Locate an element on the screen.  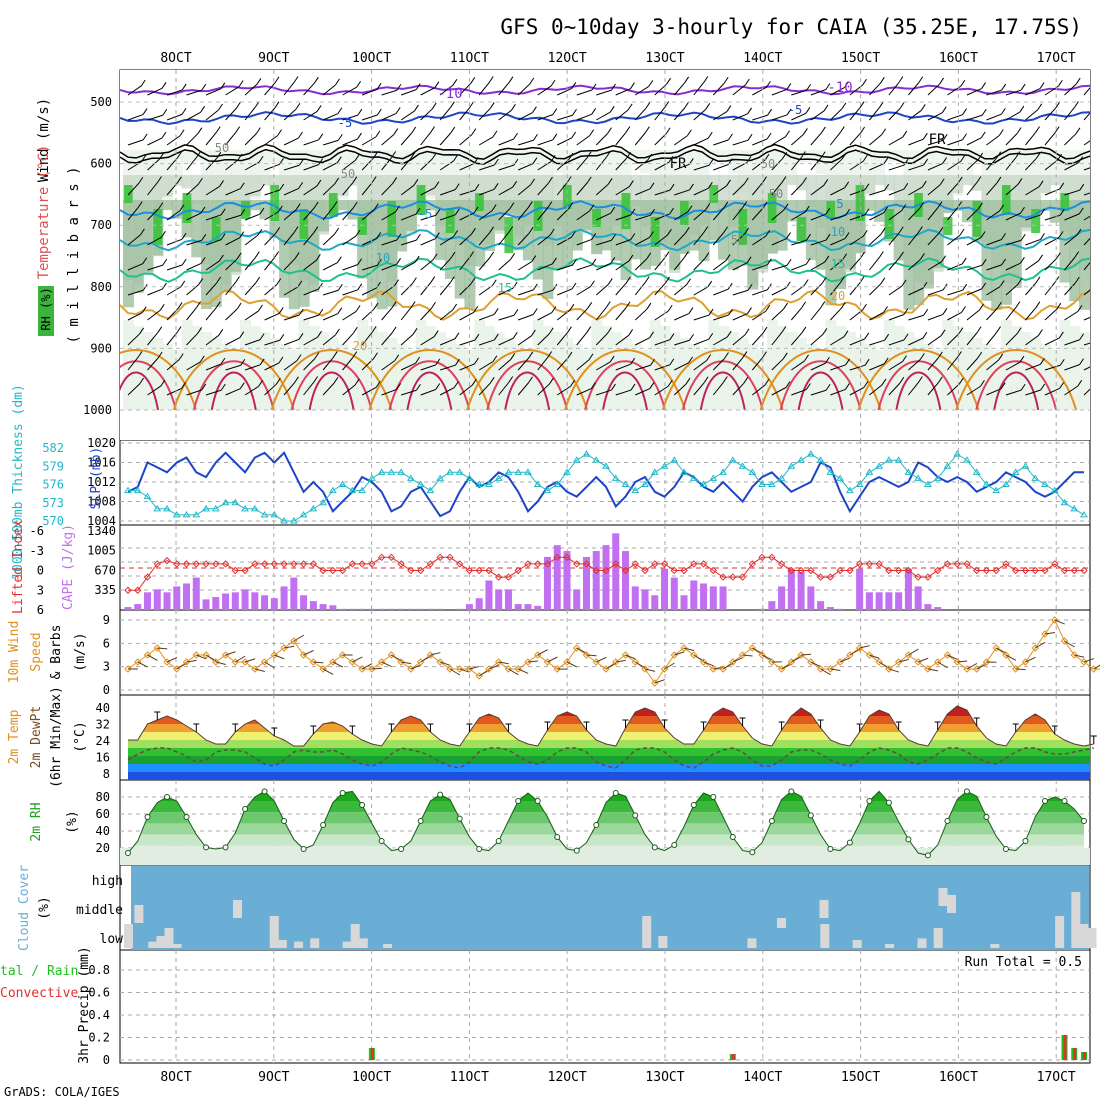
temp-tick: 24 is located at coordinates (103, 741).